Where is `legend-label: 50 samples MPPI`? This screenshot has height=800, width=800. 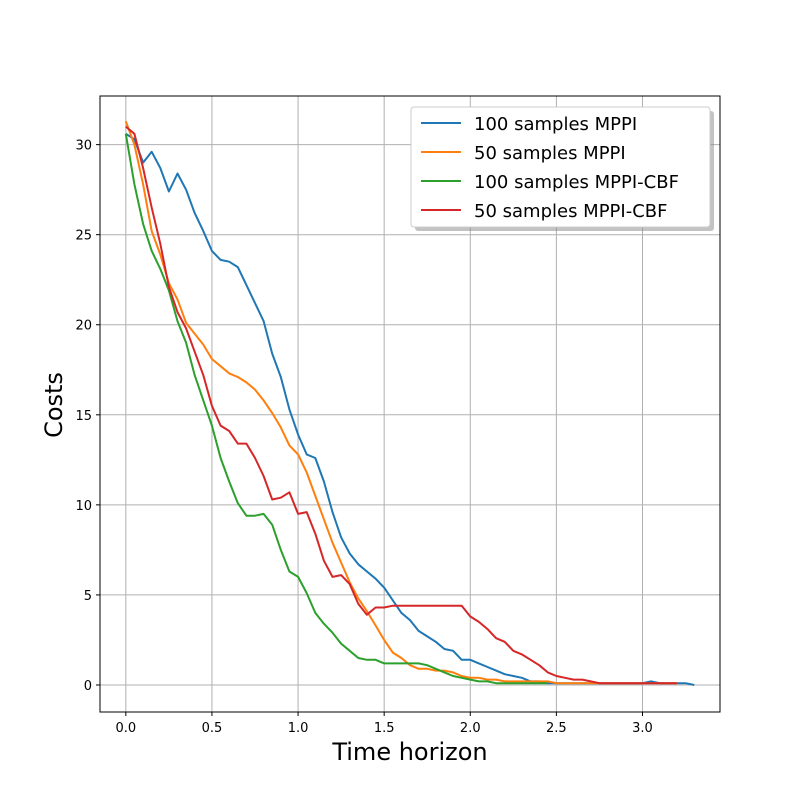
legend-label: 50 samples MPPI is located at coordinates (550, 153).